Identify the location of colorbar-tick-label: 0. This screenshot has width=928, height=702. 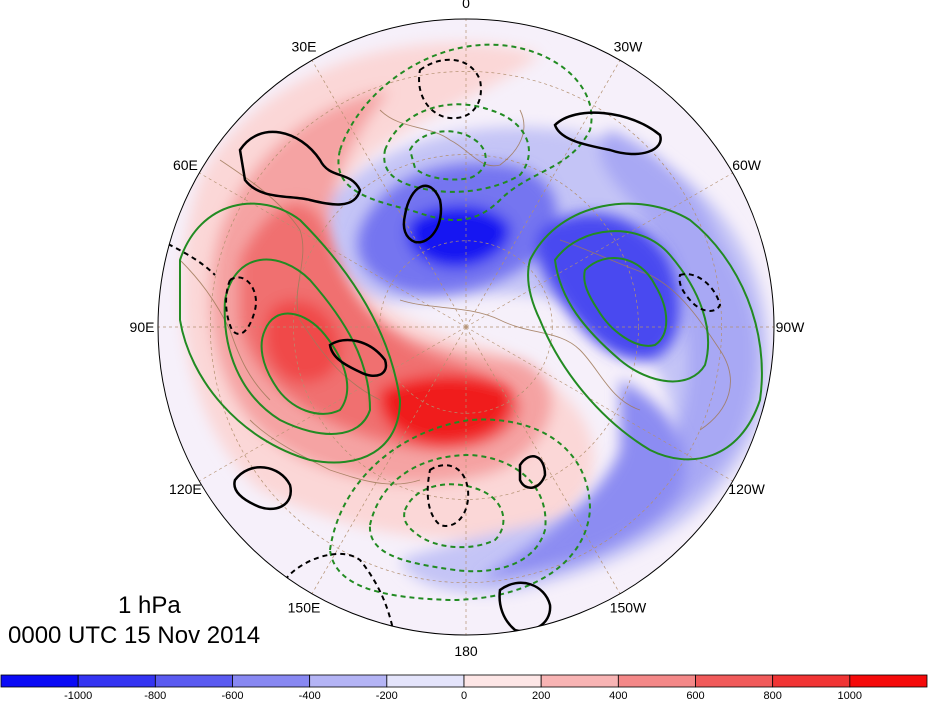
(464, 696).